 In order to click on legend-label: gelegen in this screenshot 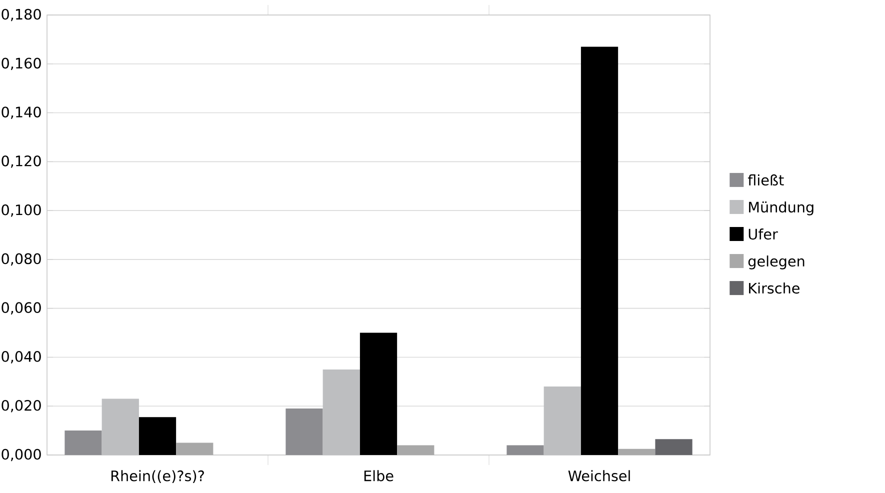, I will do `click(776, 262)`.